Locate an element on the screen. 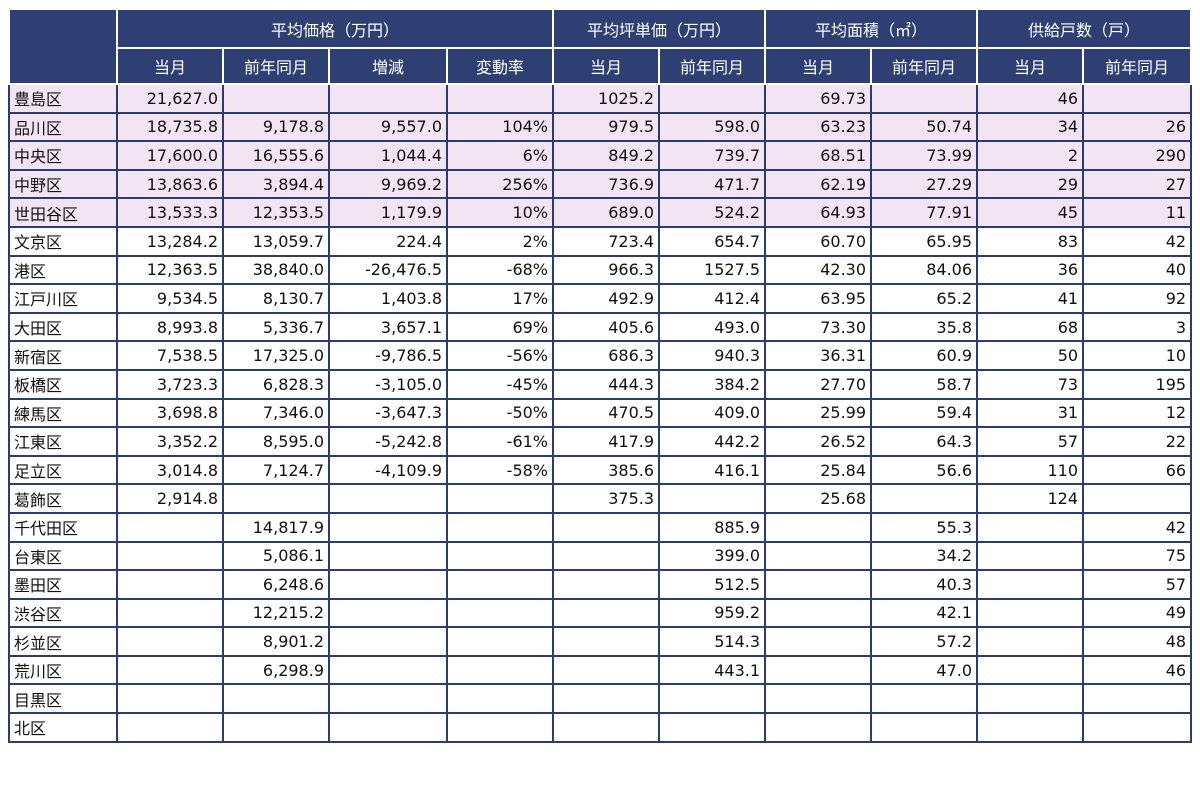  value-cell: -58% is located at coordinates (500, 470).